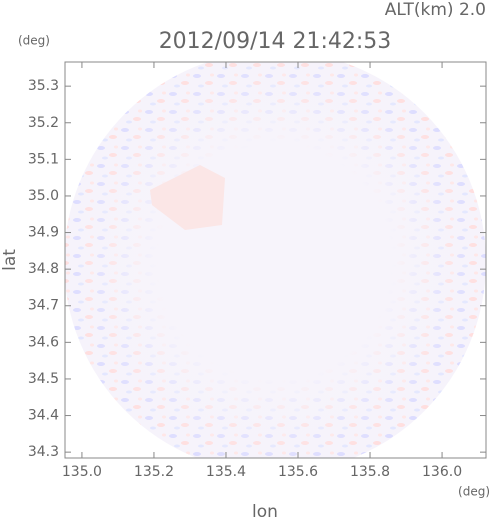  What do you see at coordinates (43, 233) in the screenshot?
I see `y-tick-label: 34.9` at bounding box center [43, 233].